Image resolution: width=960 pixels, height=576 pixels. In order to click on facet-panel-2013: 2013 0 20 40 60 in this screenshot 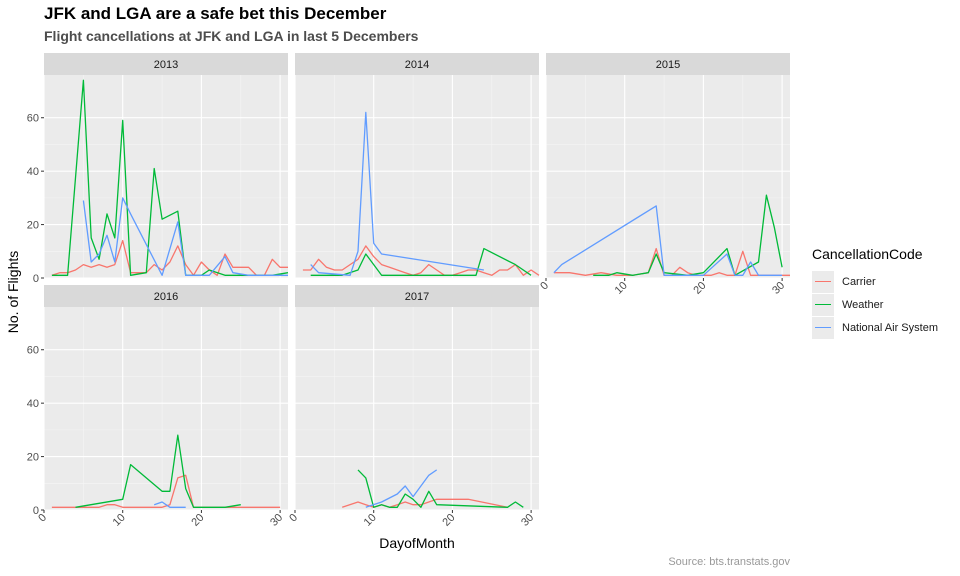, I will do `click(158, 169)`.